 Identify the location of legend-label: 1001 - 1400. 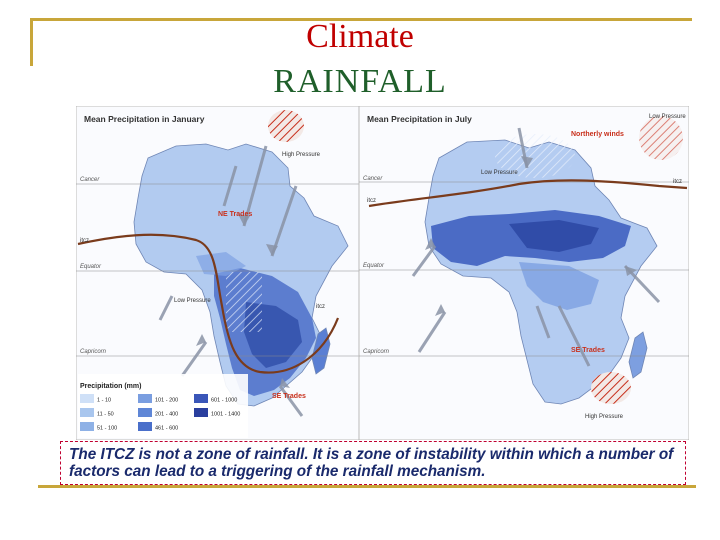
(225, 415).